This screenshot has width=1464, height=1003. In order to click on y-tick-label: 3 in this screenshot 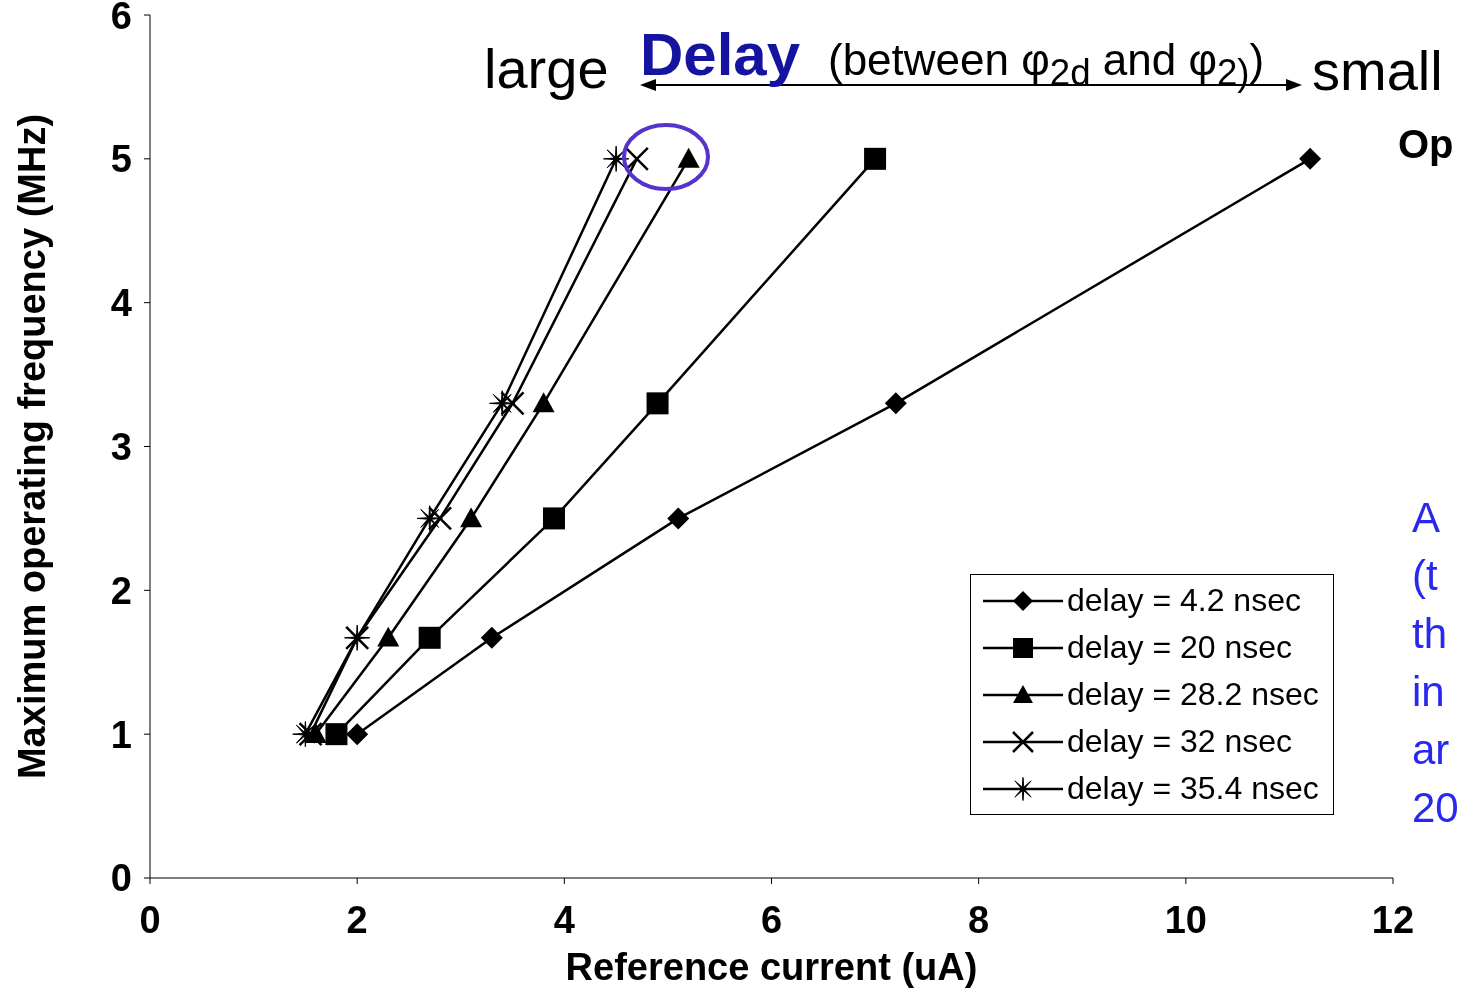, I will do `click(121, 446)`.